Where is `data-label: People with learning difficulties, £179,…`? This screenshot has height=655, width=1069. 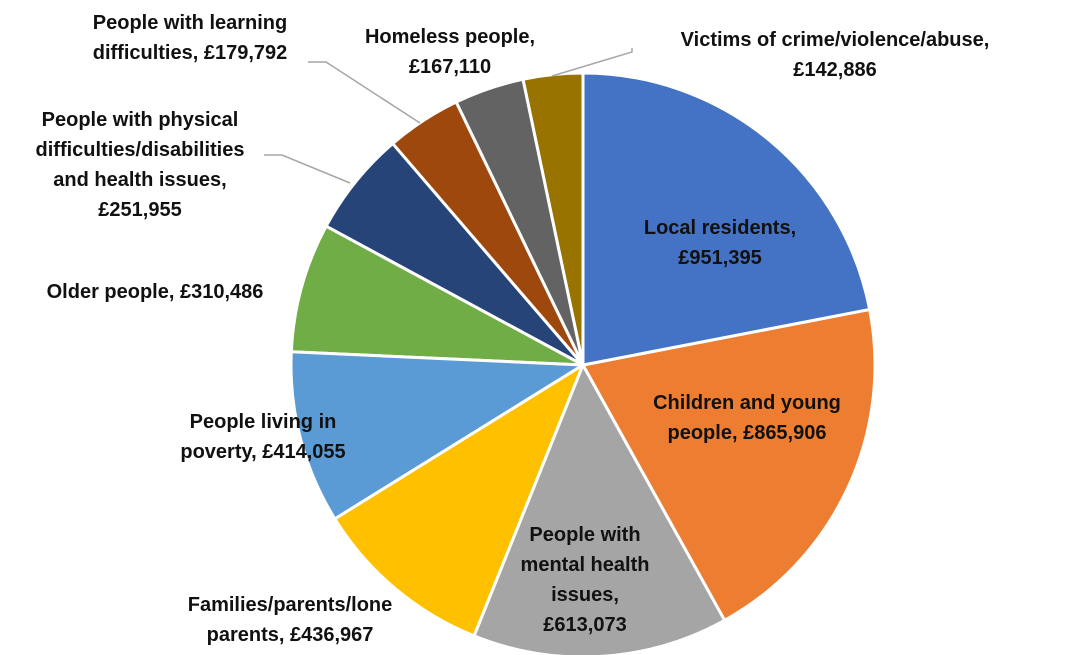 data-label: People with learning difficulties, £179,… is located at coordinates (190, 38).